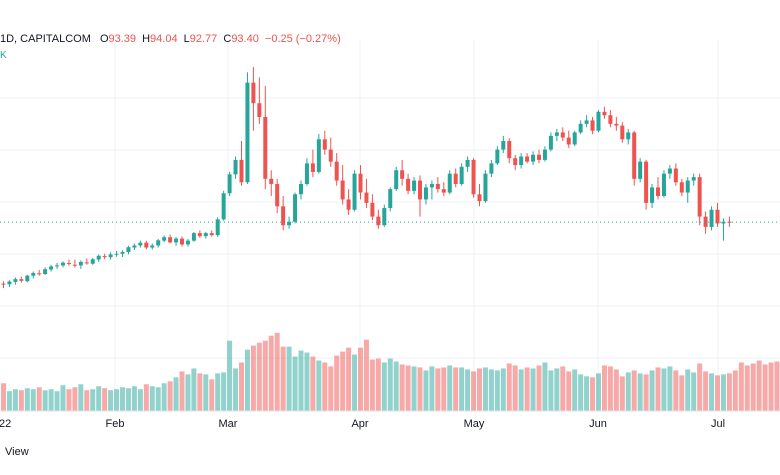  What do you see at coordinates (718, 424) in the screenshot?
I see `x-tick-label: Jul` at bounding box center [718, 424].